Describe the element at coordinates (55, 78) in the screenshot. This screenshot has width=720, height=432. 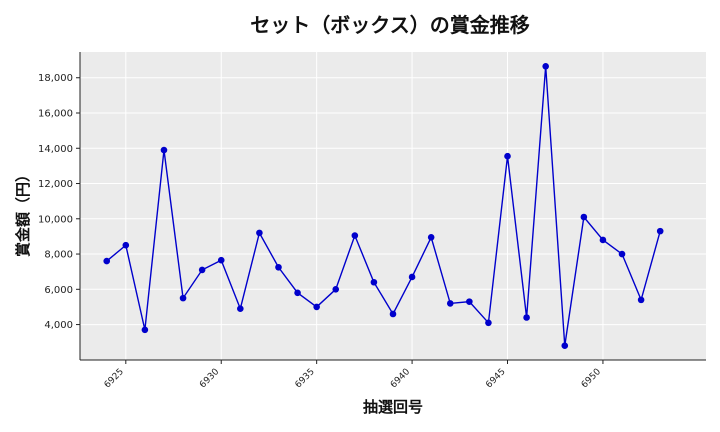
I see `y-tick-label: 18,000` at that location.